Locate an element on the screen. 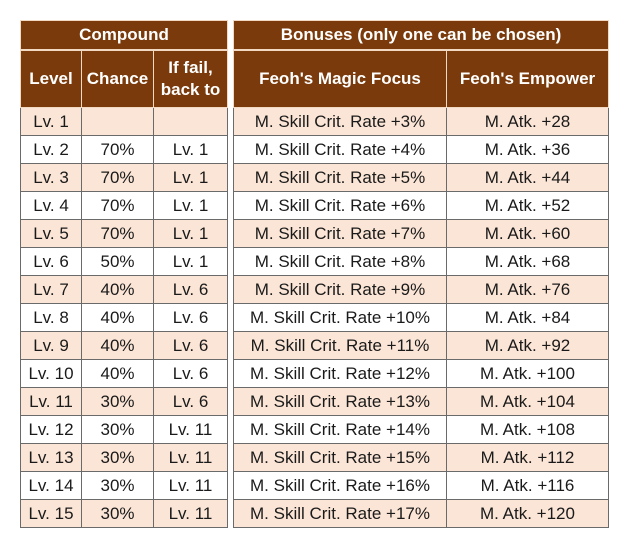 The image size is (628, 545). table-row: Lv. 13 30% Lv. 11 is located at coordinates (124, 457).